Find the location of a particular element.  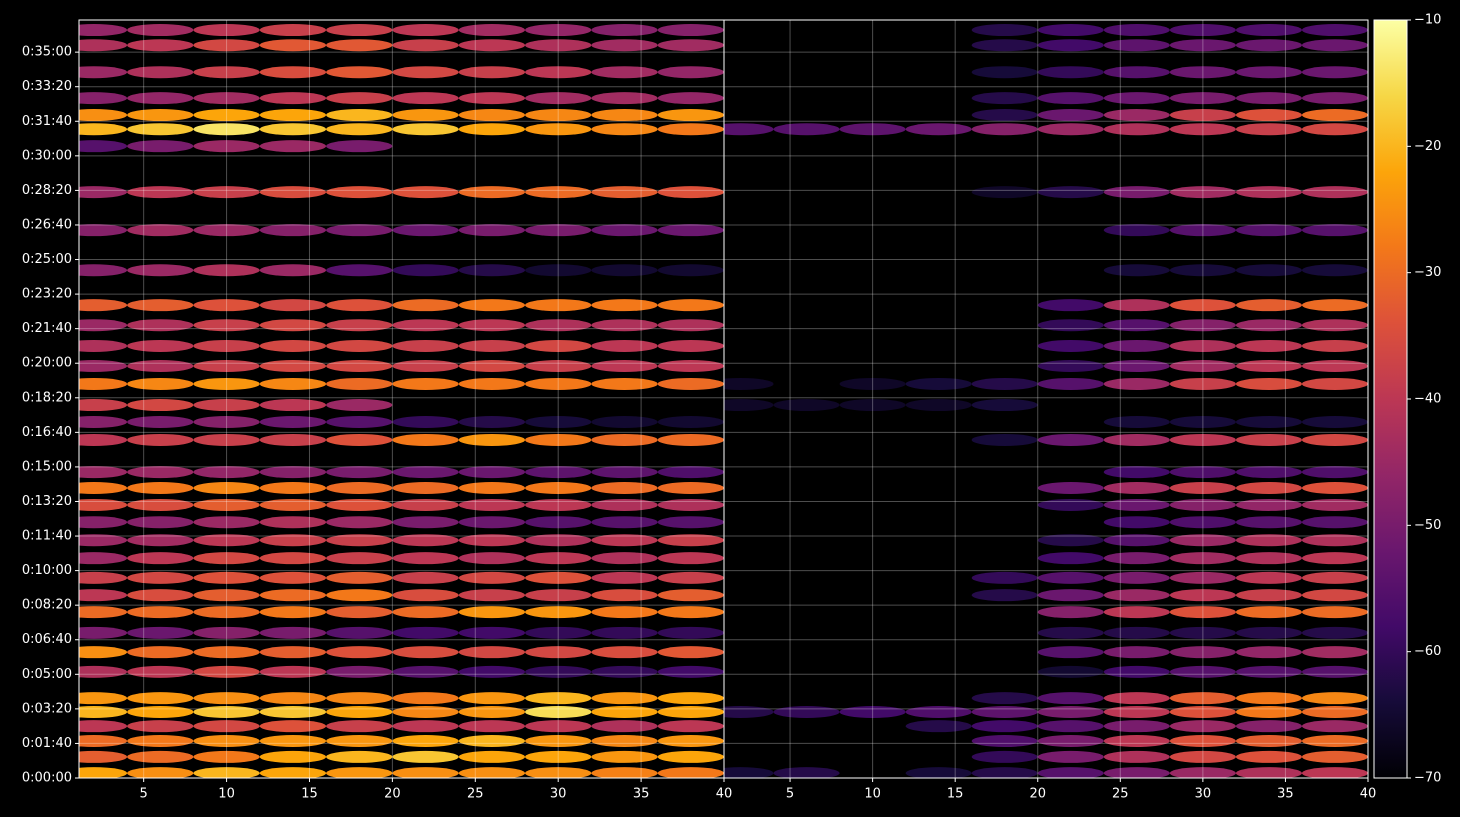

y-tick-label: 0:06:40 is located at coordinates (47, 639).